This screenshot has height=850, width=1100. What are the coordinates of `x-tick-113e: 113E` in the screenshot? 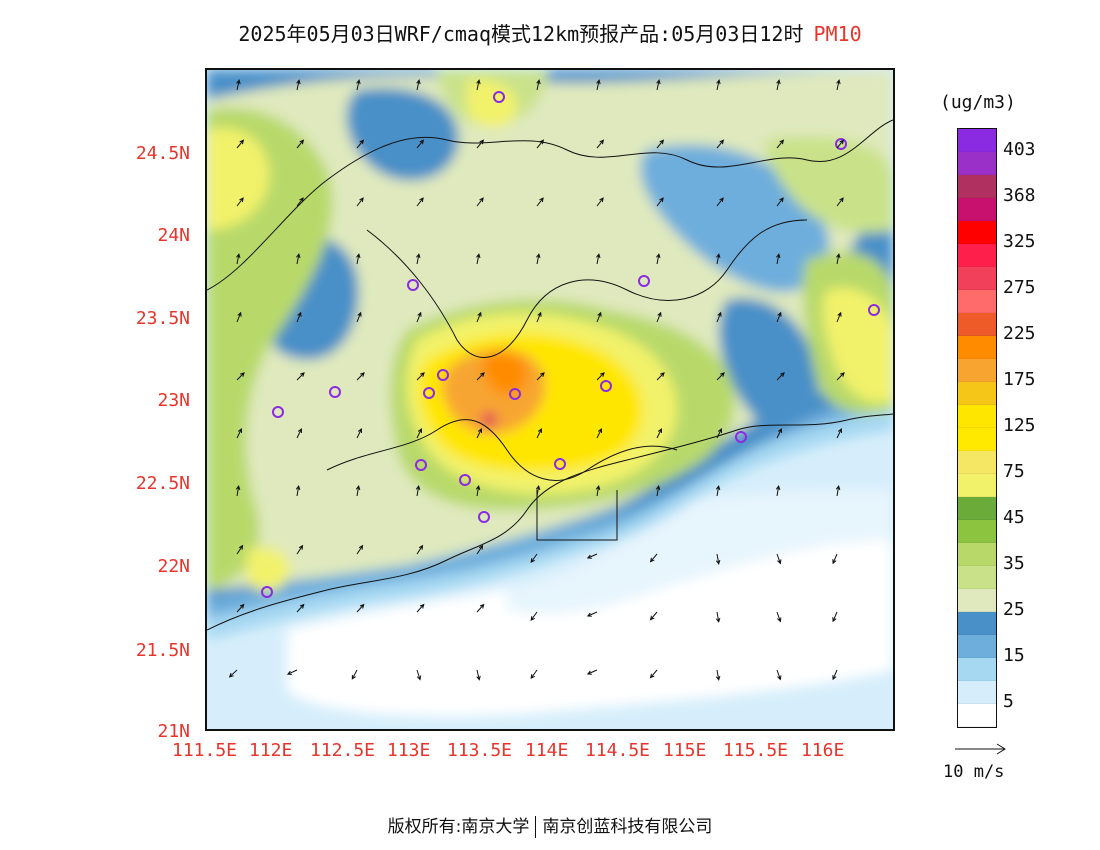 It's located at (409, 750).